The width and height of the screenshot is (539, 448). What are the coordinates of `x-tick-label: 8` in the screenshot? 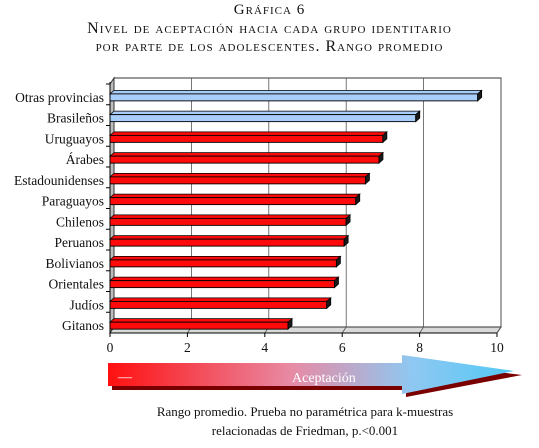 It's located at (419, 347).